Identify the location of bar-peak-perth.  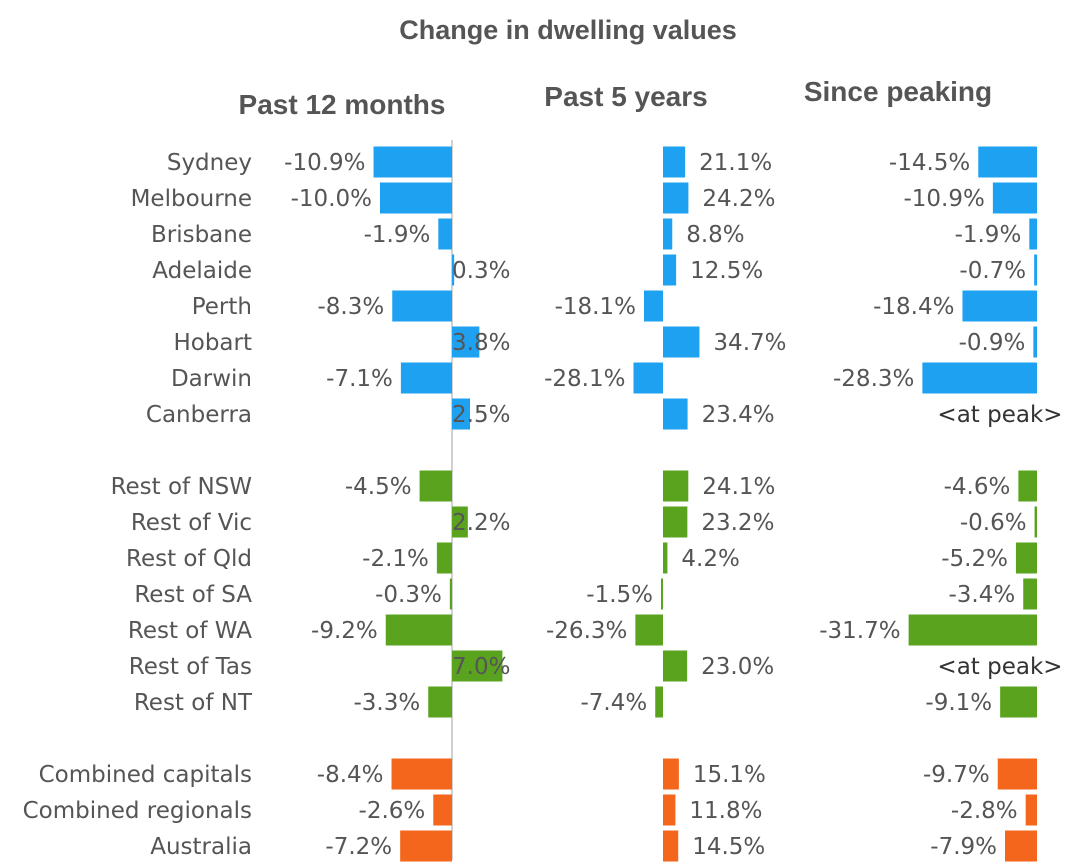
(999, 306).